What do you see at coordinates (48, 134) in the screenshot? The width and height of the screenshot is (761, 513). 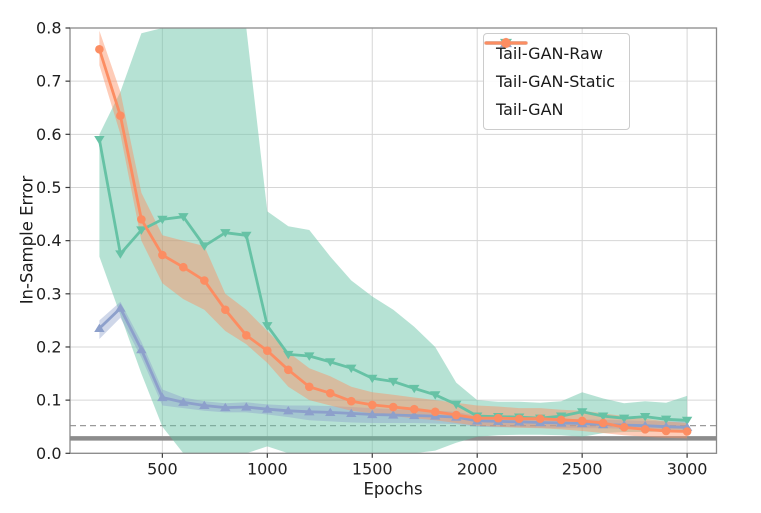 I see `y-tick-label-0.6: 0.6` at bounding box center [48, 134].